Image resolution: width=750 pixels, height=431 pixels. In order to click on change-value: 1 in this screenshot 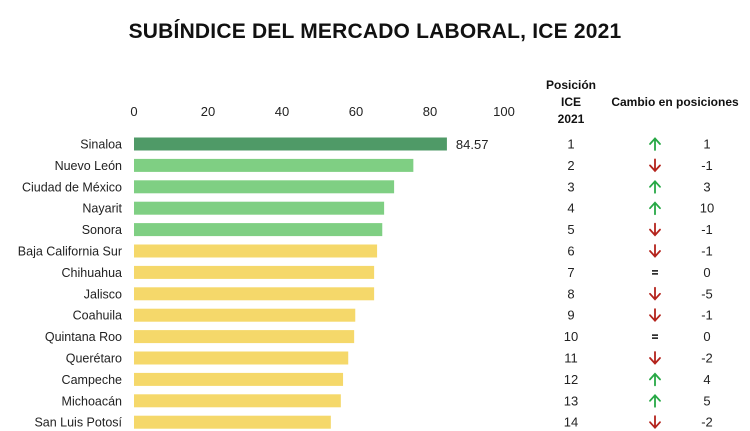, I will do `click(706, 144)`.